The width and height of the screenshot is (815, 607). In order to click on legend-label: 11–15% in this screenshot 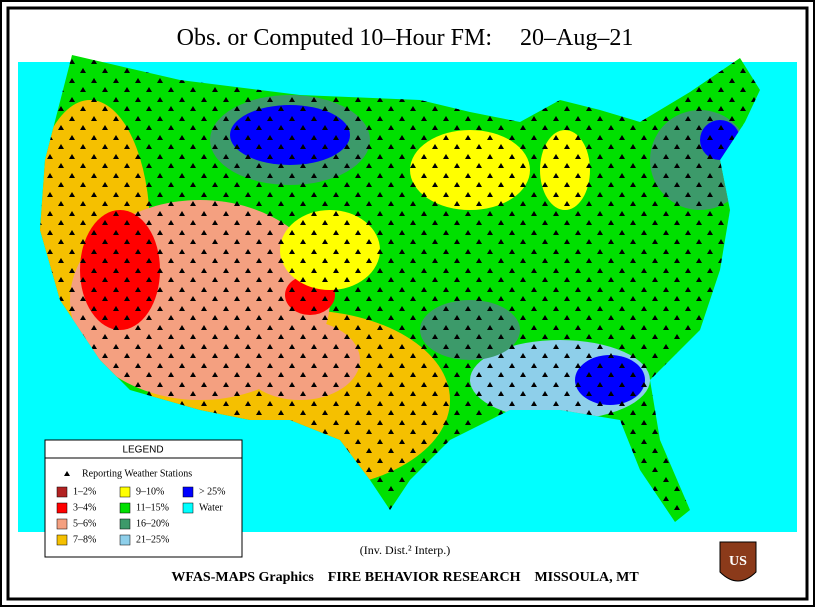, I will do `click(152, 507)`.